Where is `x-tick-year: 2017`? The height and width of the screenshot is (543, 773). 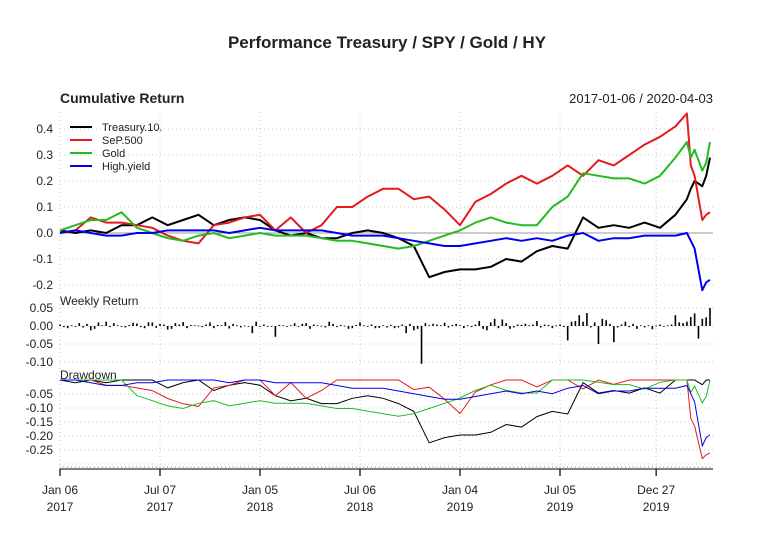
x-tick-year: 2017 is located at coordinates (60, 507).